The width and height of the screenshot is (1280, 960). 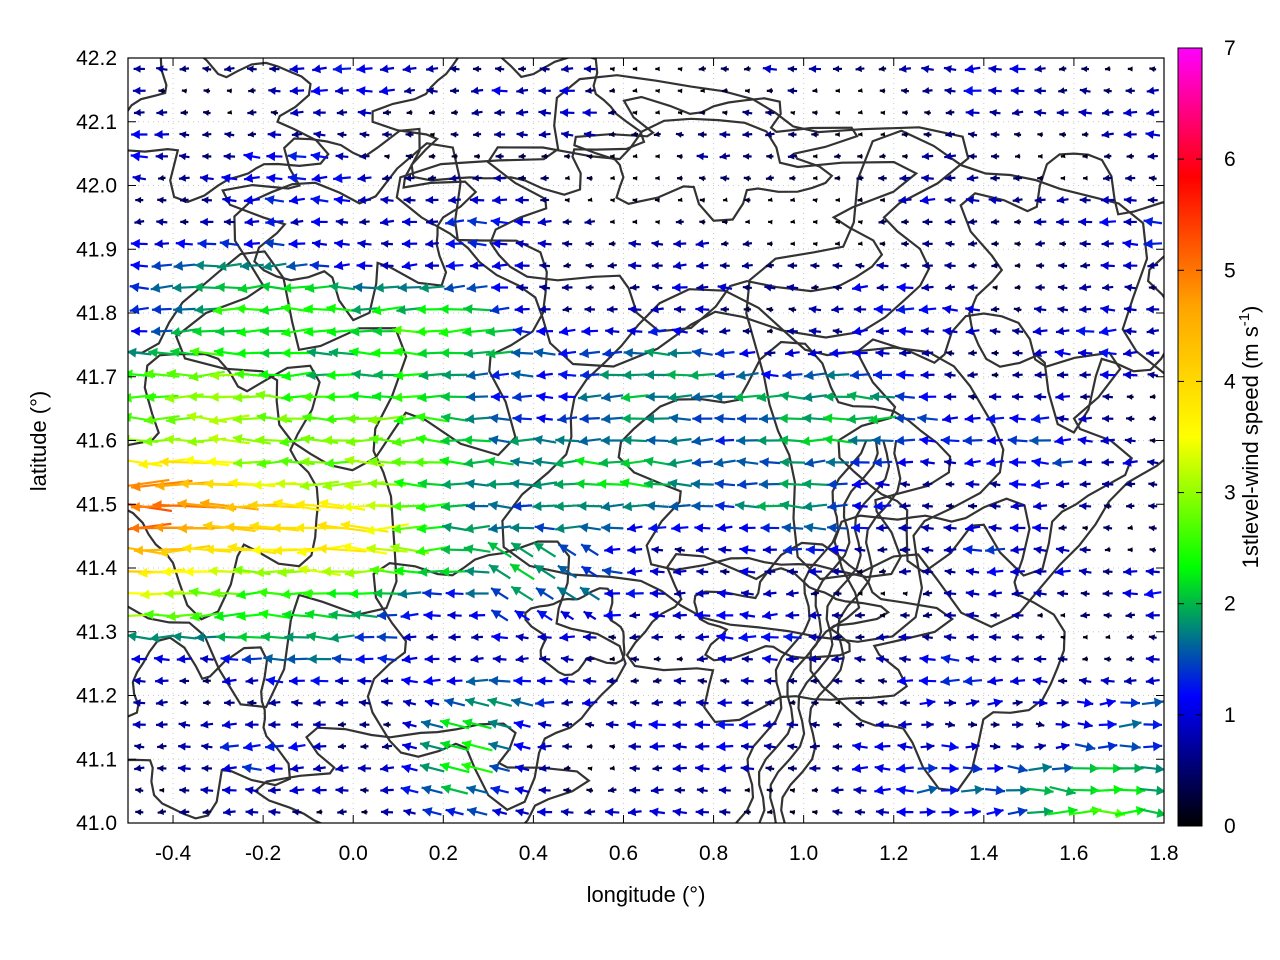 I want to click on colorbar-label-superscript: -1, so click(x=1244, y=319).